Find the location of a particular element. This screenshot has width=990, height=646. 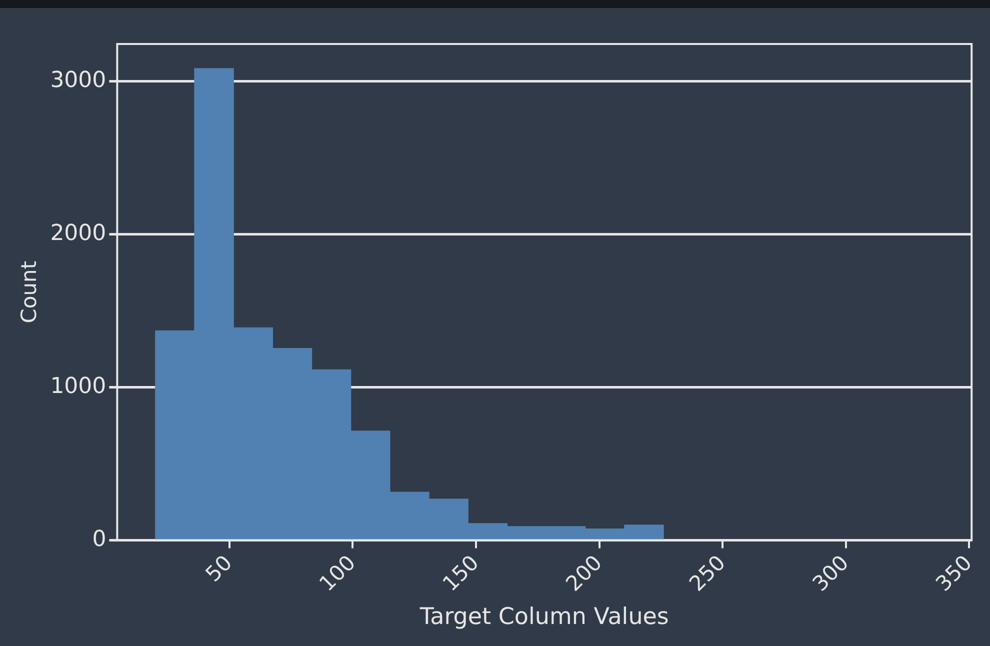

y-tick-label: 2000 is located at coordinates (78, 233).